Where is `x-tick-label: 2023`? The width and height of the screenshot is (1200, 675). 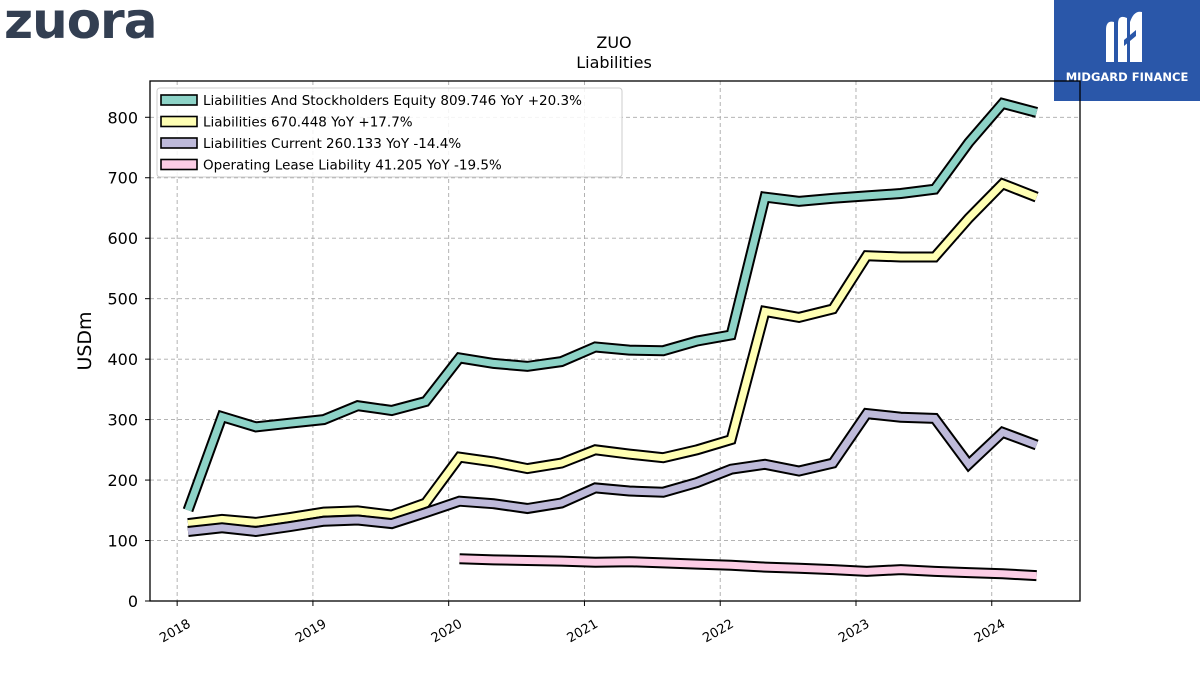
x-tick-label: 2023 is located at coordinates (854, 632).